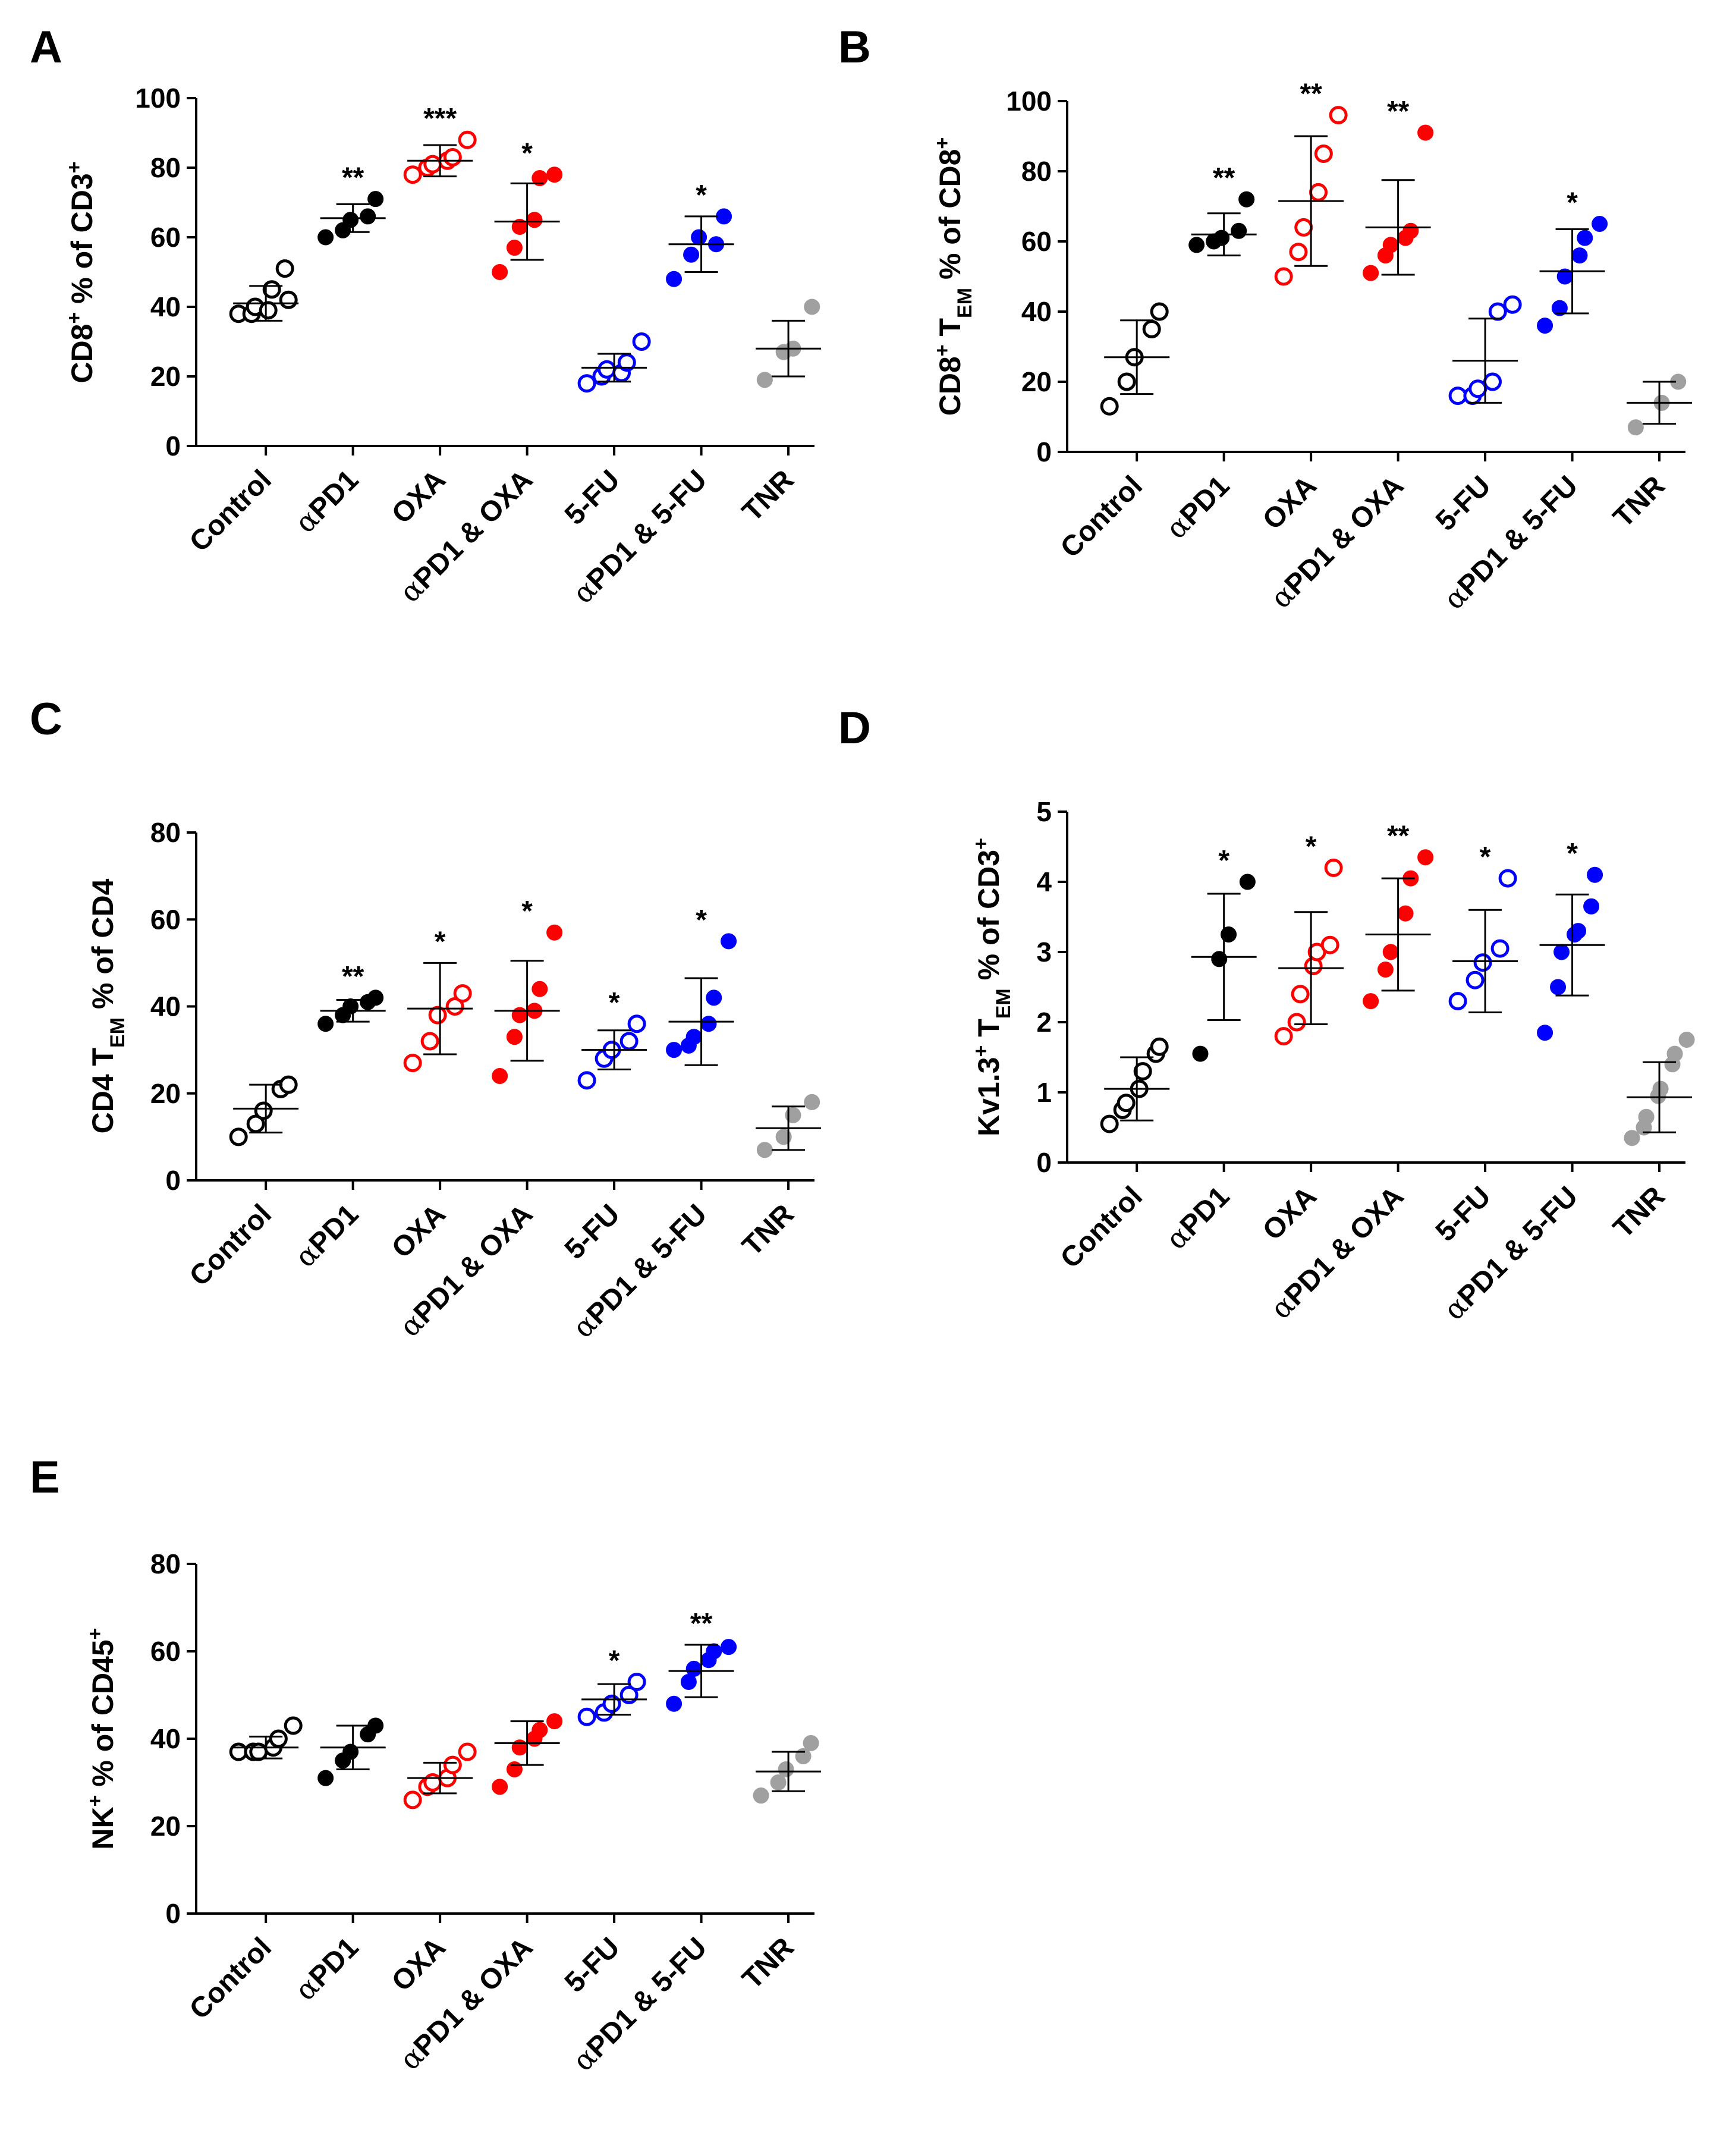 Image resolution: width=1736 pixels, height=2152 pixels. I want to click on y-tick-label: 3, so click(1044, 952).